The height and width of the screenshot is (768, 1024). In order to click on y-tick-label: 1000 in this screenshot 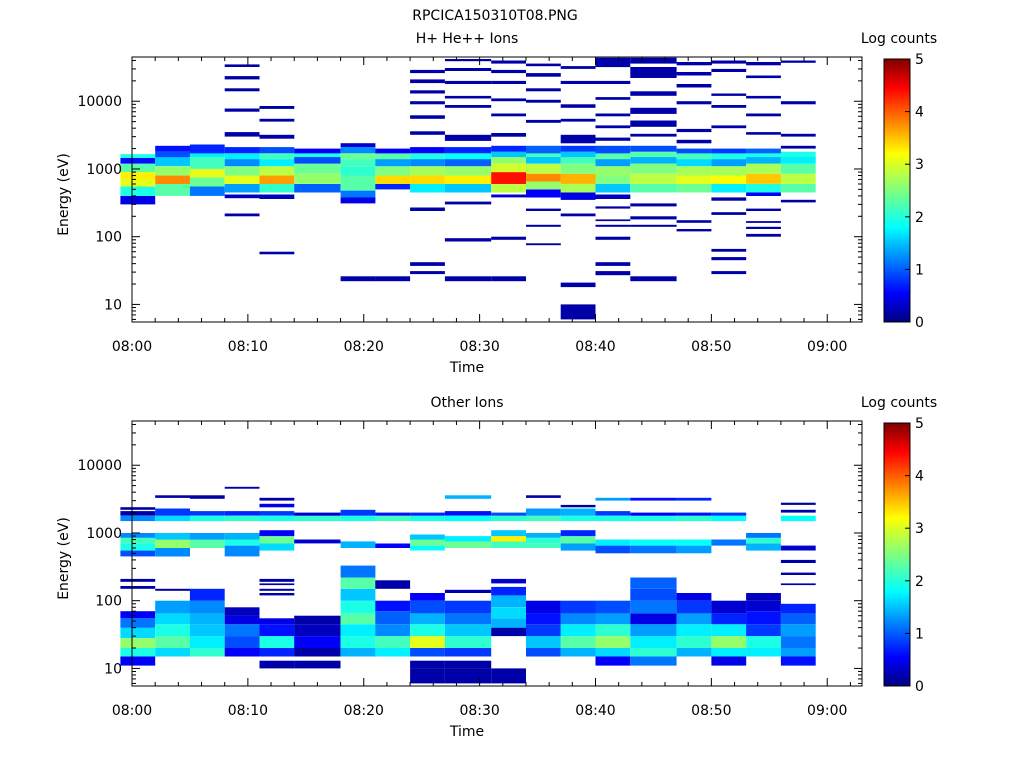, I will do `click(104, 534)`.